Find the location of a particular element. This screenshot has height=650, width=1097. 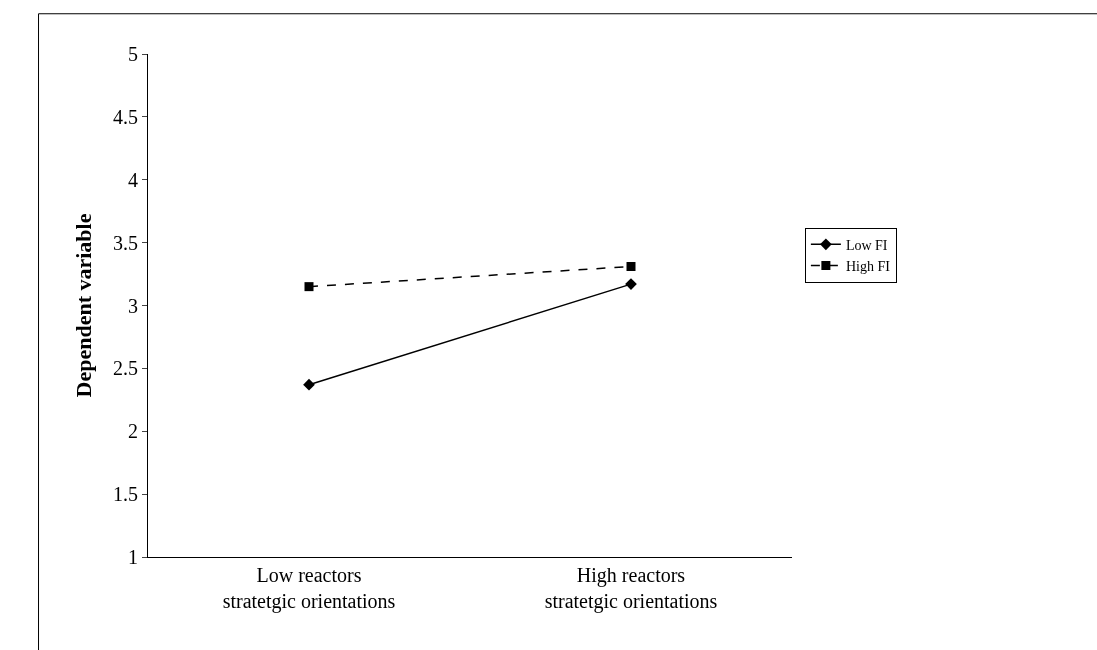

y-axis-title: Dependent variable is located at coordinates (83, 305).